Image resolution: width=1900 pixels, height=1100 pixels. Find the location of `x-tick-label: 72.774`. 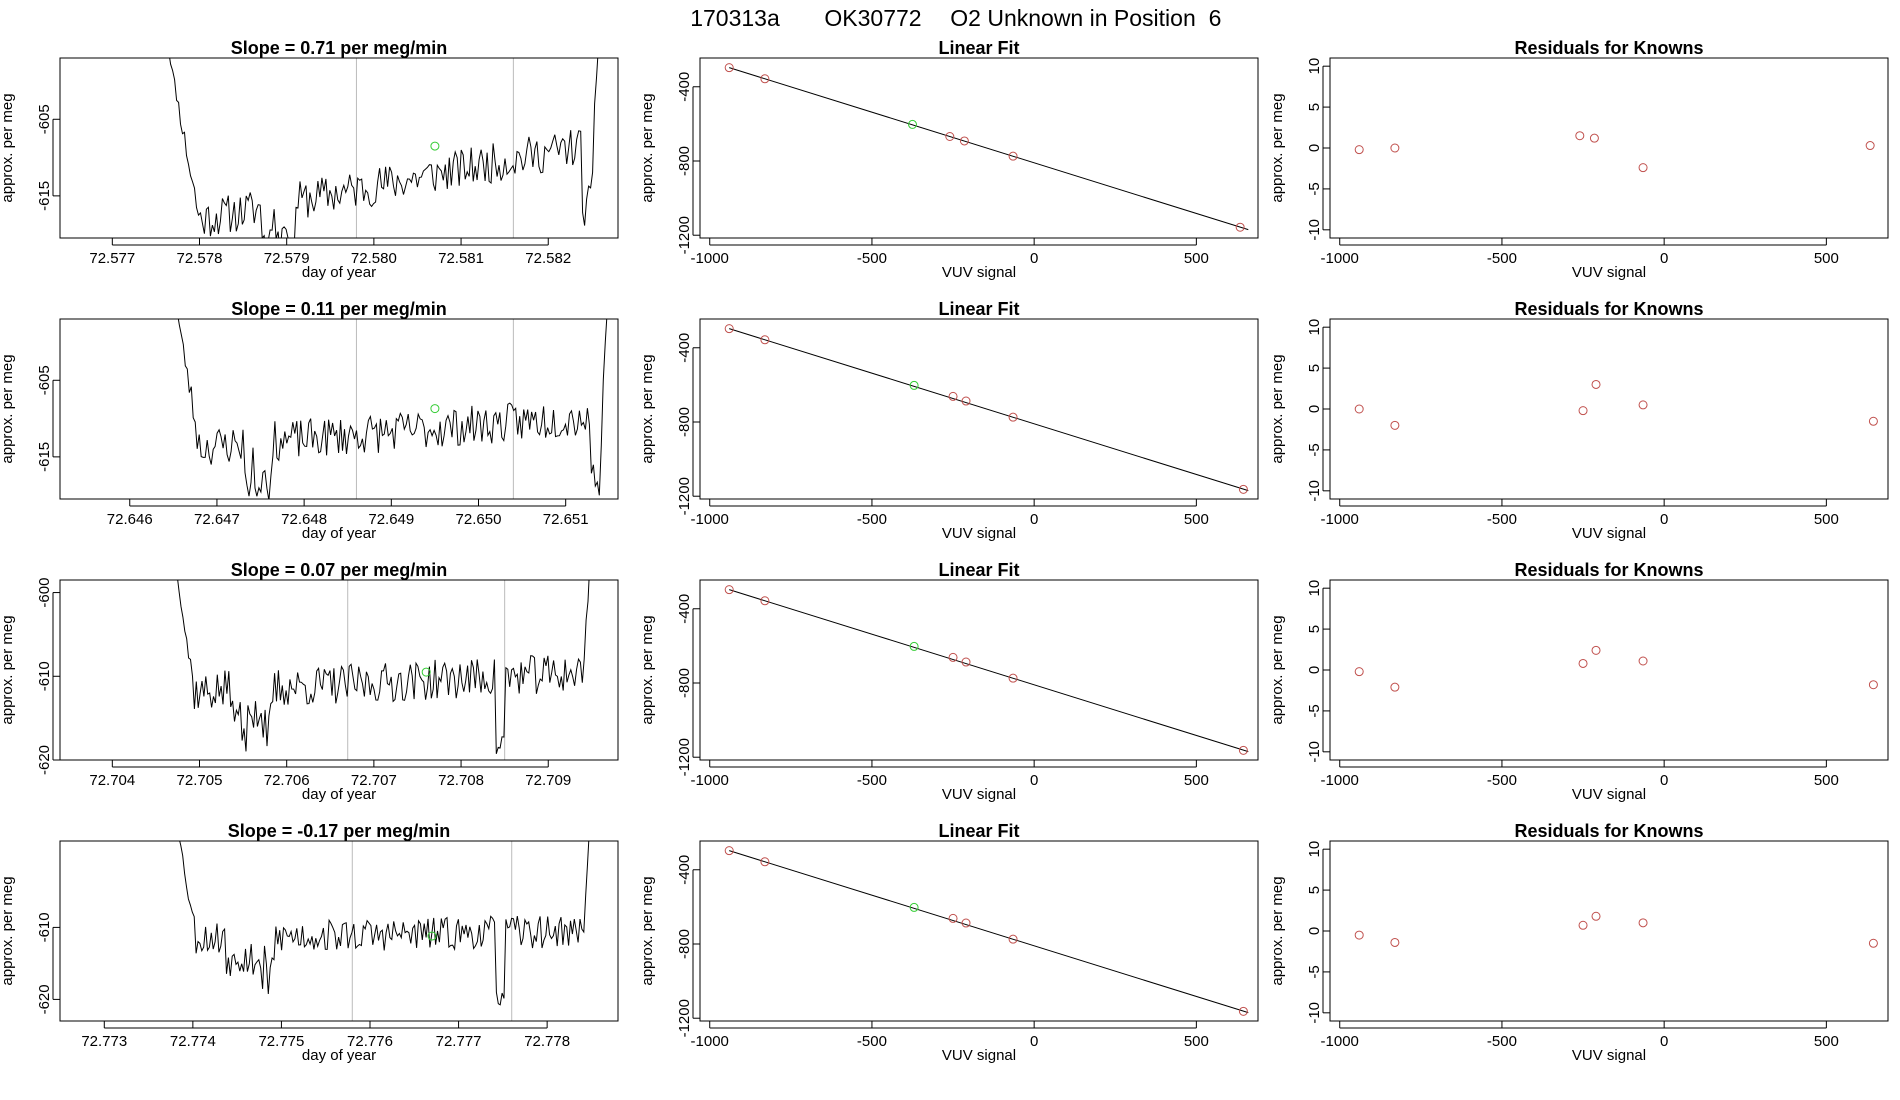

x-tick-label: 72.774 is located at coordinates (193, 1041).